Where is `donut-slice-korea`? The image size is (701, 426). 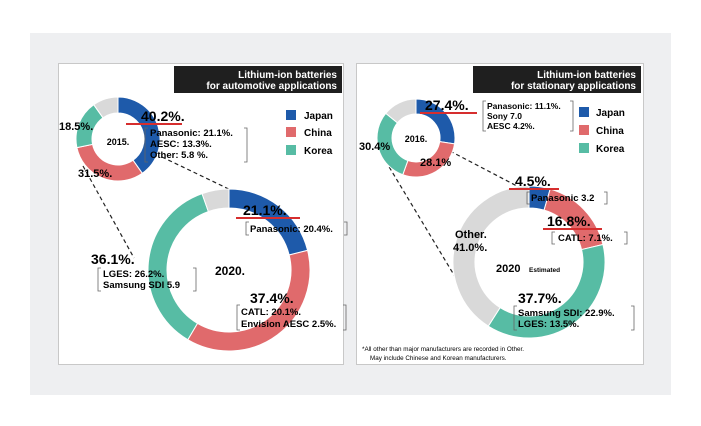 donut-slice-korea is located at coordinates (178, 266).